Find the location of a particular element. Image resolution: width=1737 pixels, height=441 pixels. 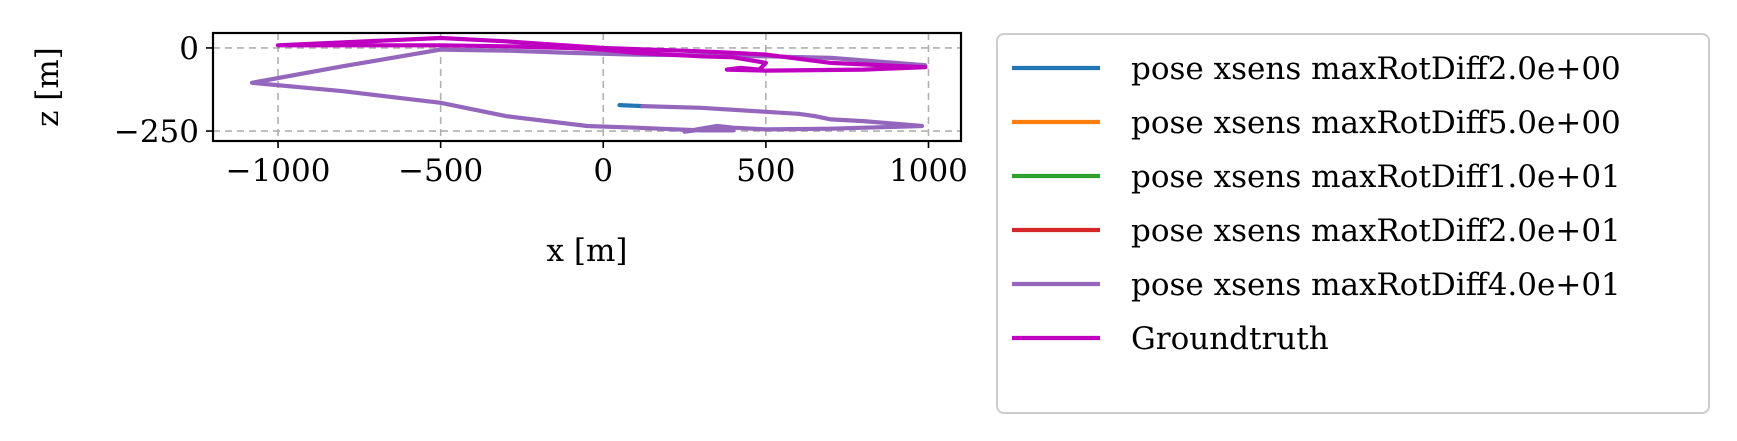

legend-label: pose xsens maxRotDiff5.0e+00 is located at coordinates (1376, 123).